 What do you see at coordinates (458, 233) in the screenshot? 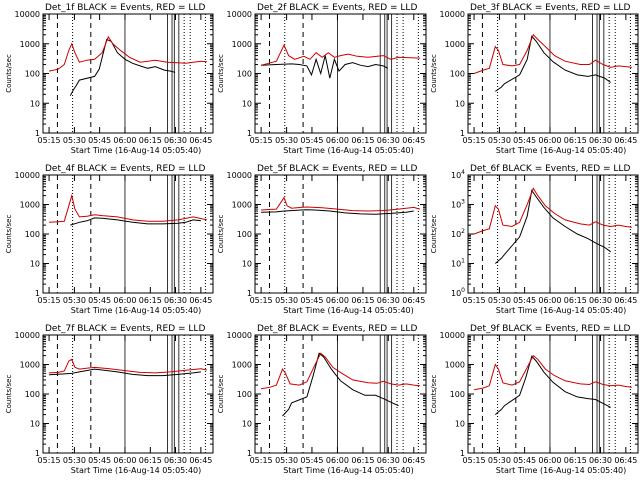
I see `y-tick-label: 10²` at bounding box center [458, 233].